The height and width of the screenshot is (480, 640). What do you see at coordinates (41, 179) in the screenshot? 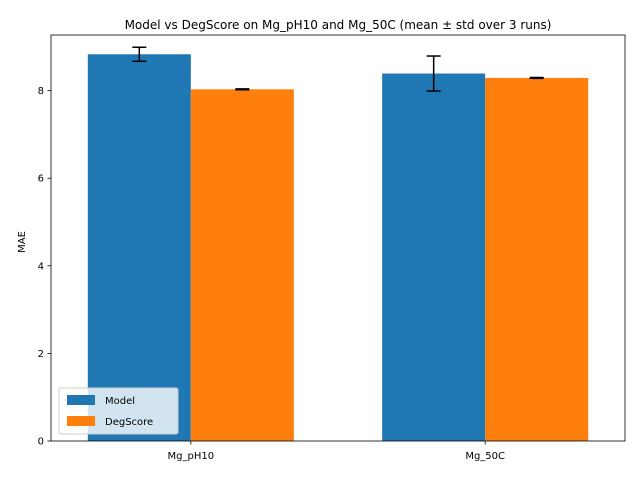
I see `y-tick-label: 6` at bounding box center [41, 179].